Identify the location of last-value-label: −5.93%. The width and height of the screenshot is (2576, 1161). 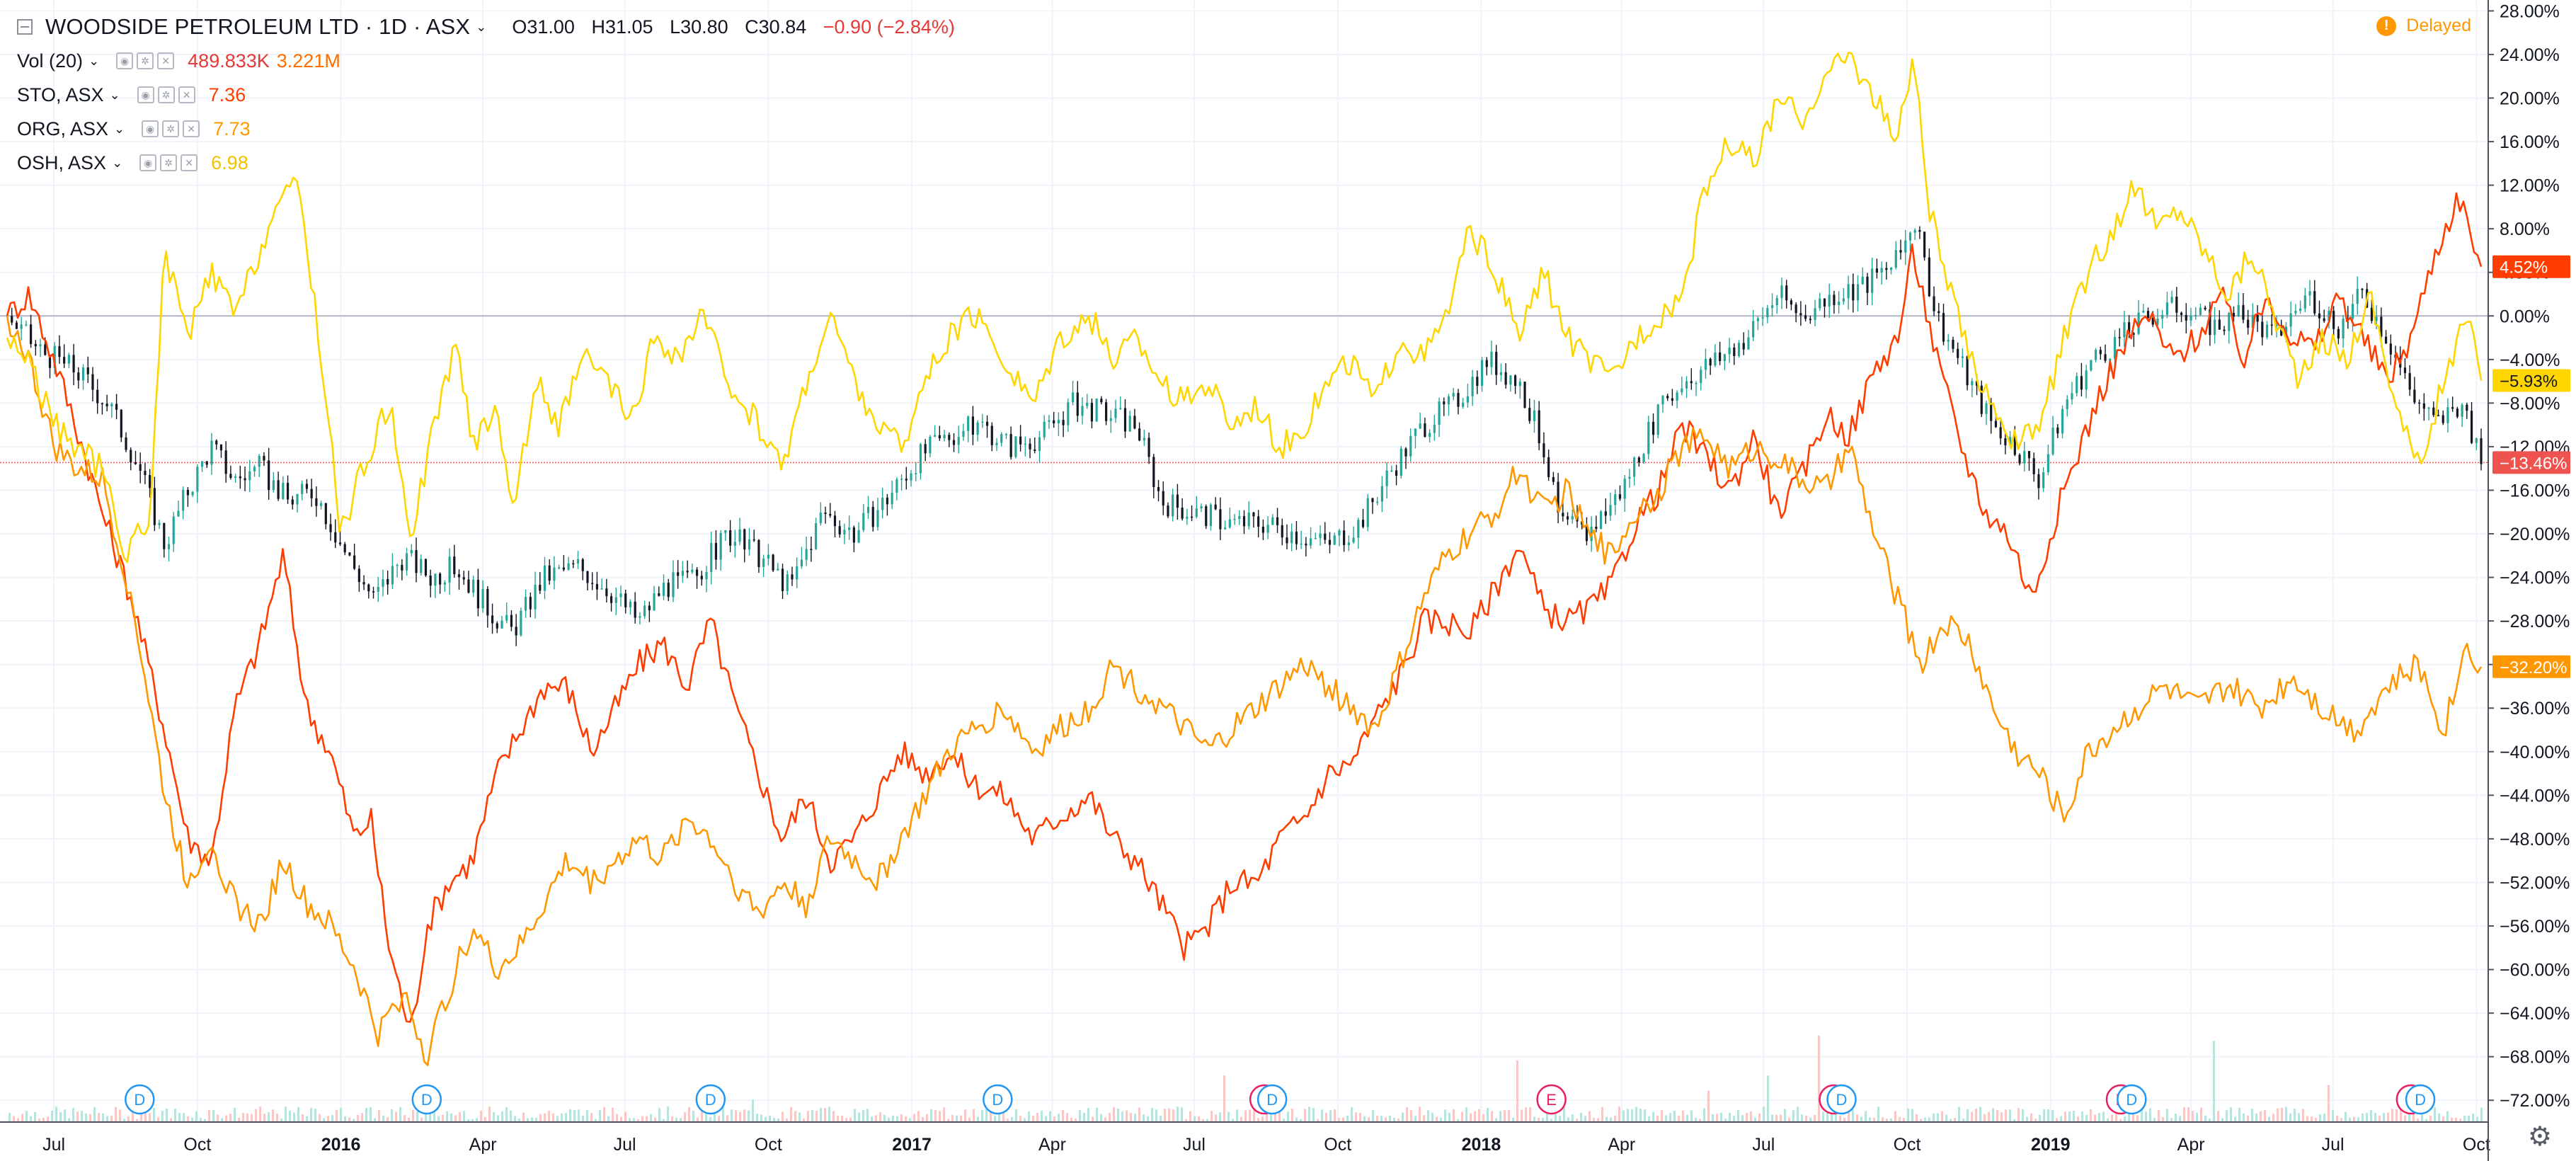
(2531, 380).